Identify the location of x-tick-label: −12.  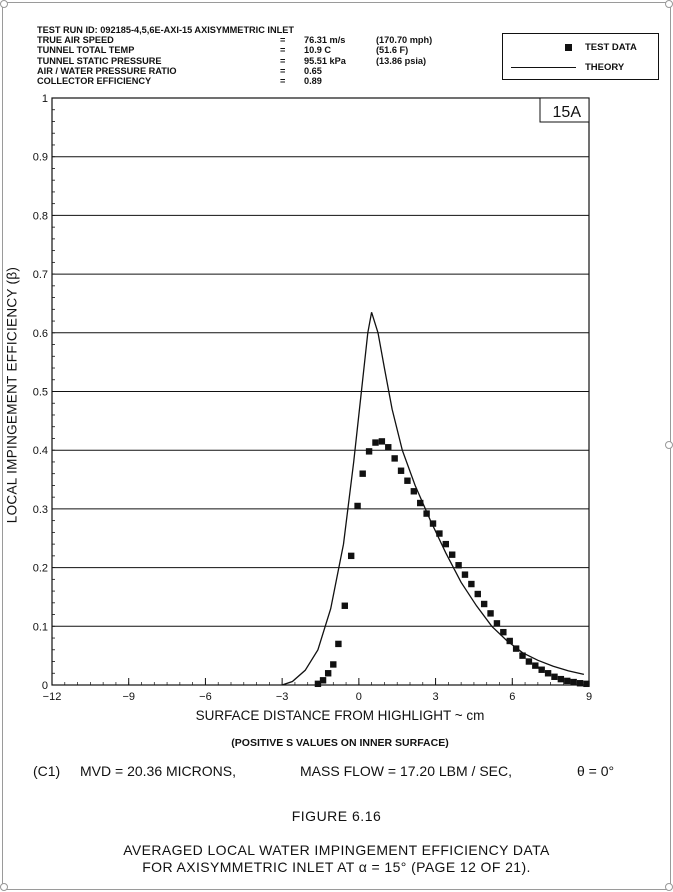
(52, 697).